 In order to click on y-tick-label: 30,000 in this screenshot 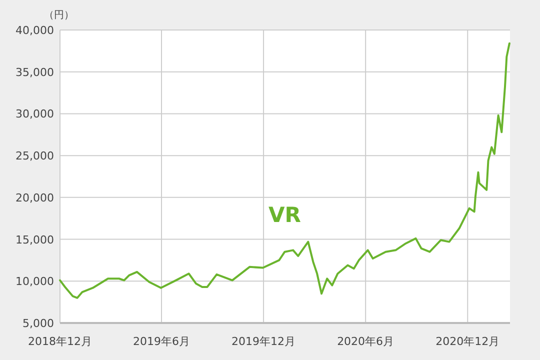, I will do `click(35, 114)`.